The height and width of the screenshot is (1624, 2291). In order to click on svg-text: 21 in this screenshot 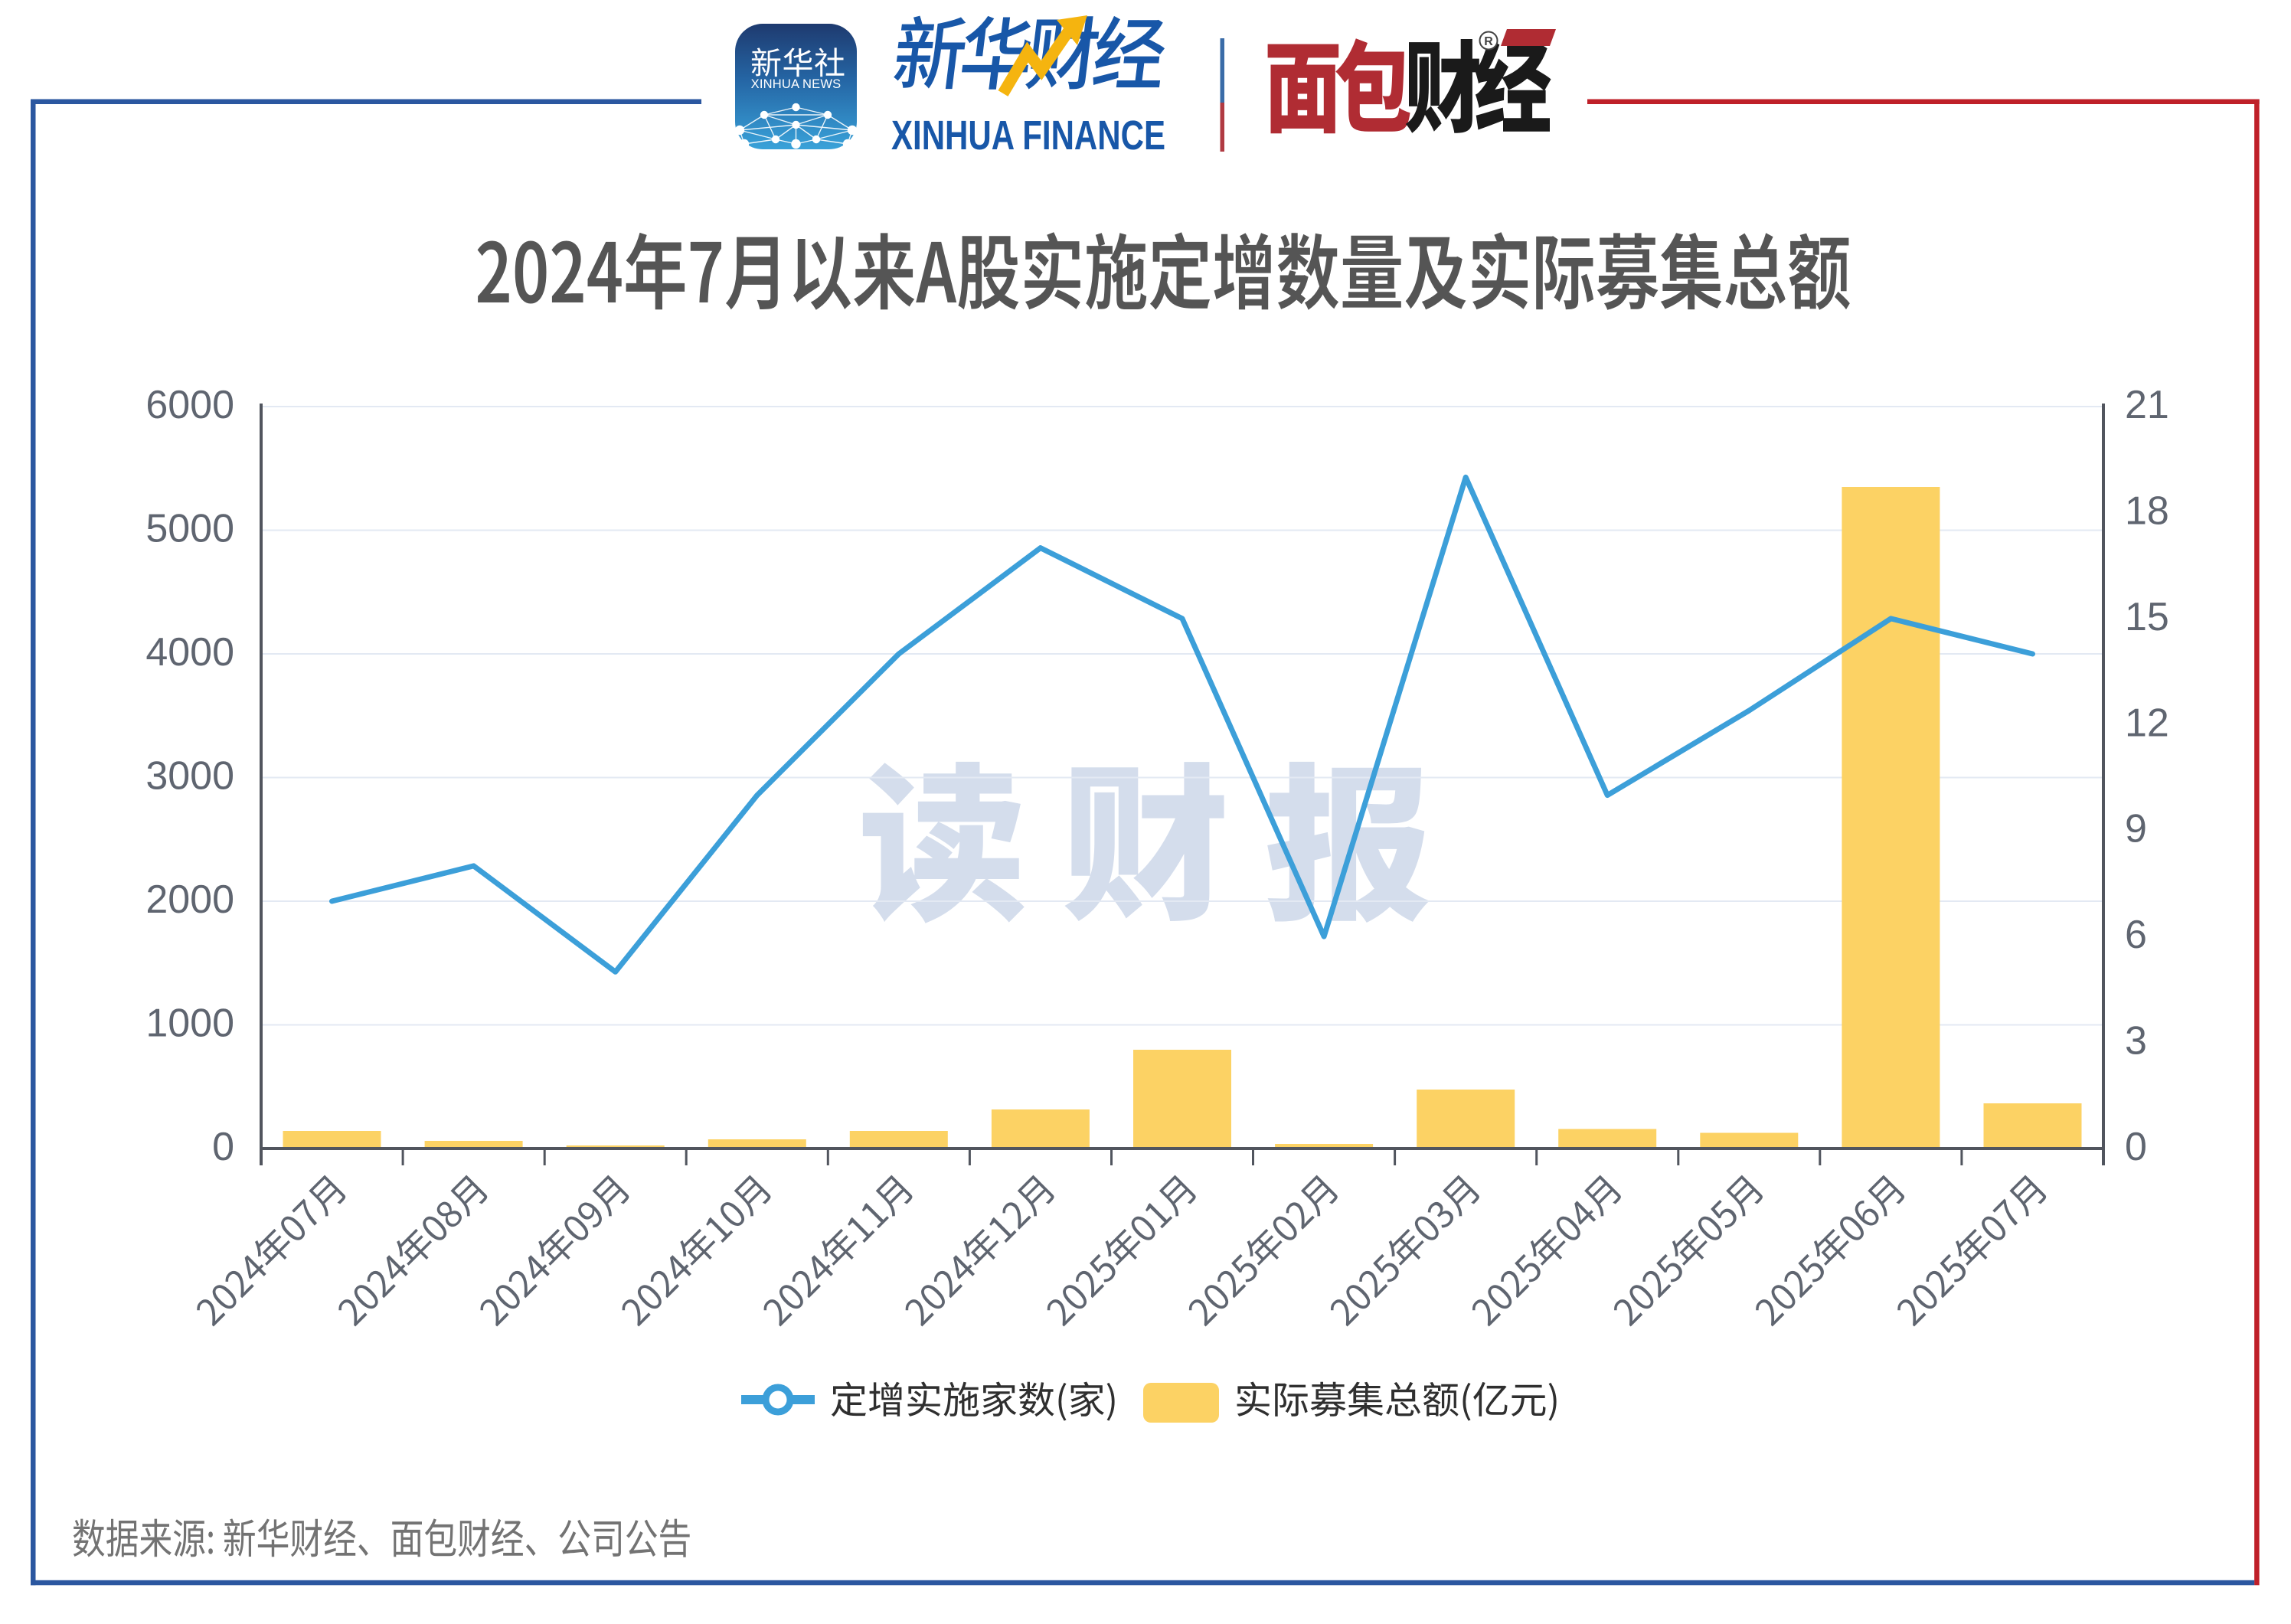, I will do `click(2147, 405)`.